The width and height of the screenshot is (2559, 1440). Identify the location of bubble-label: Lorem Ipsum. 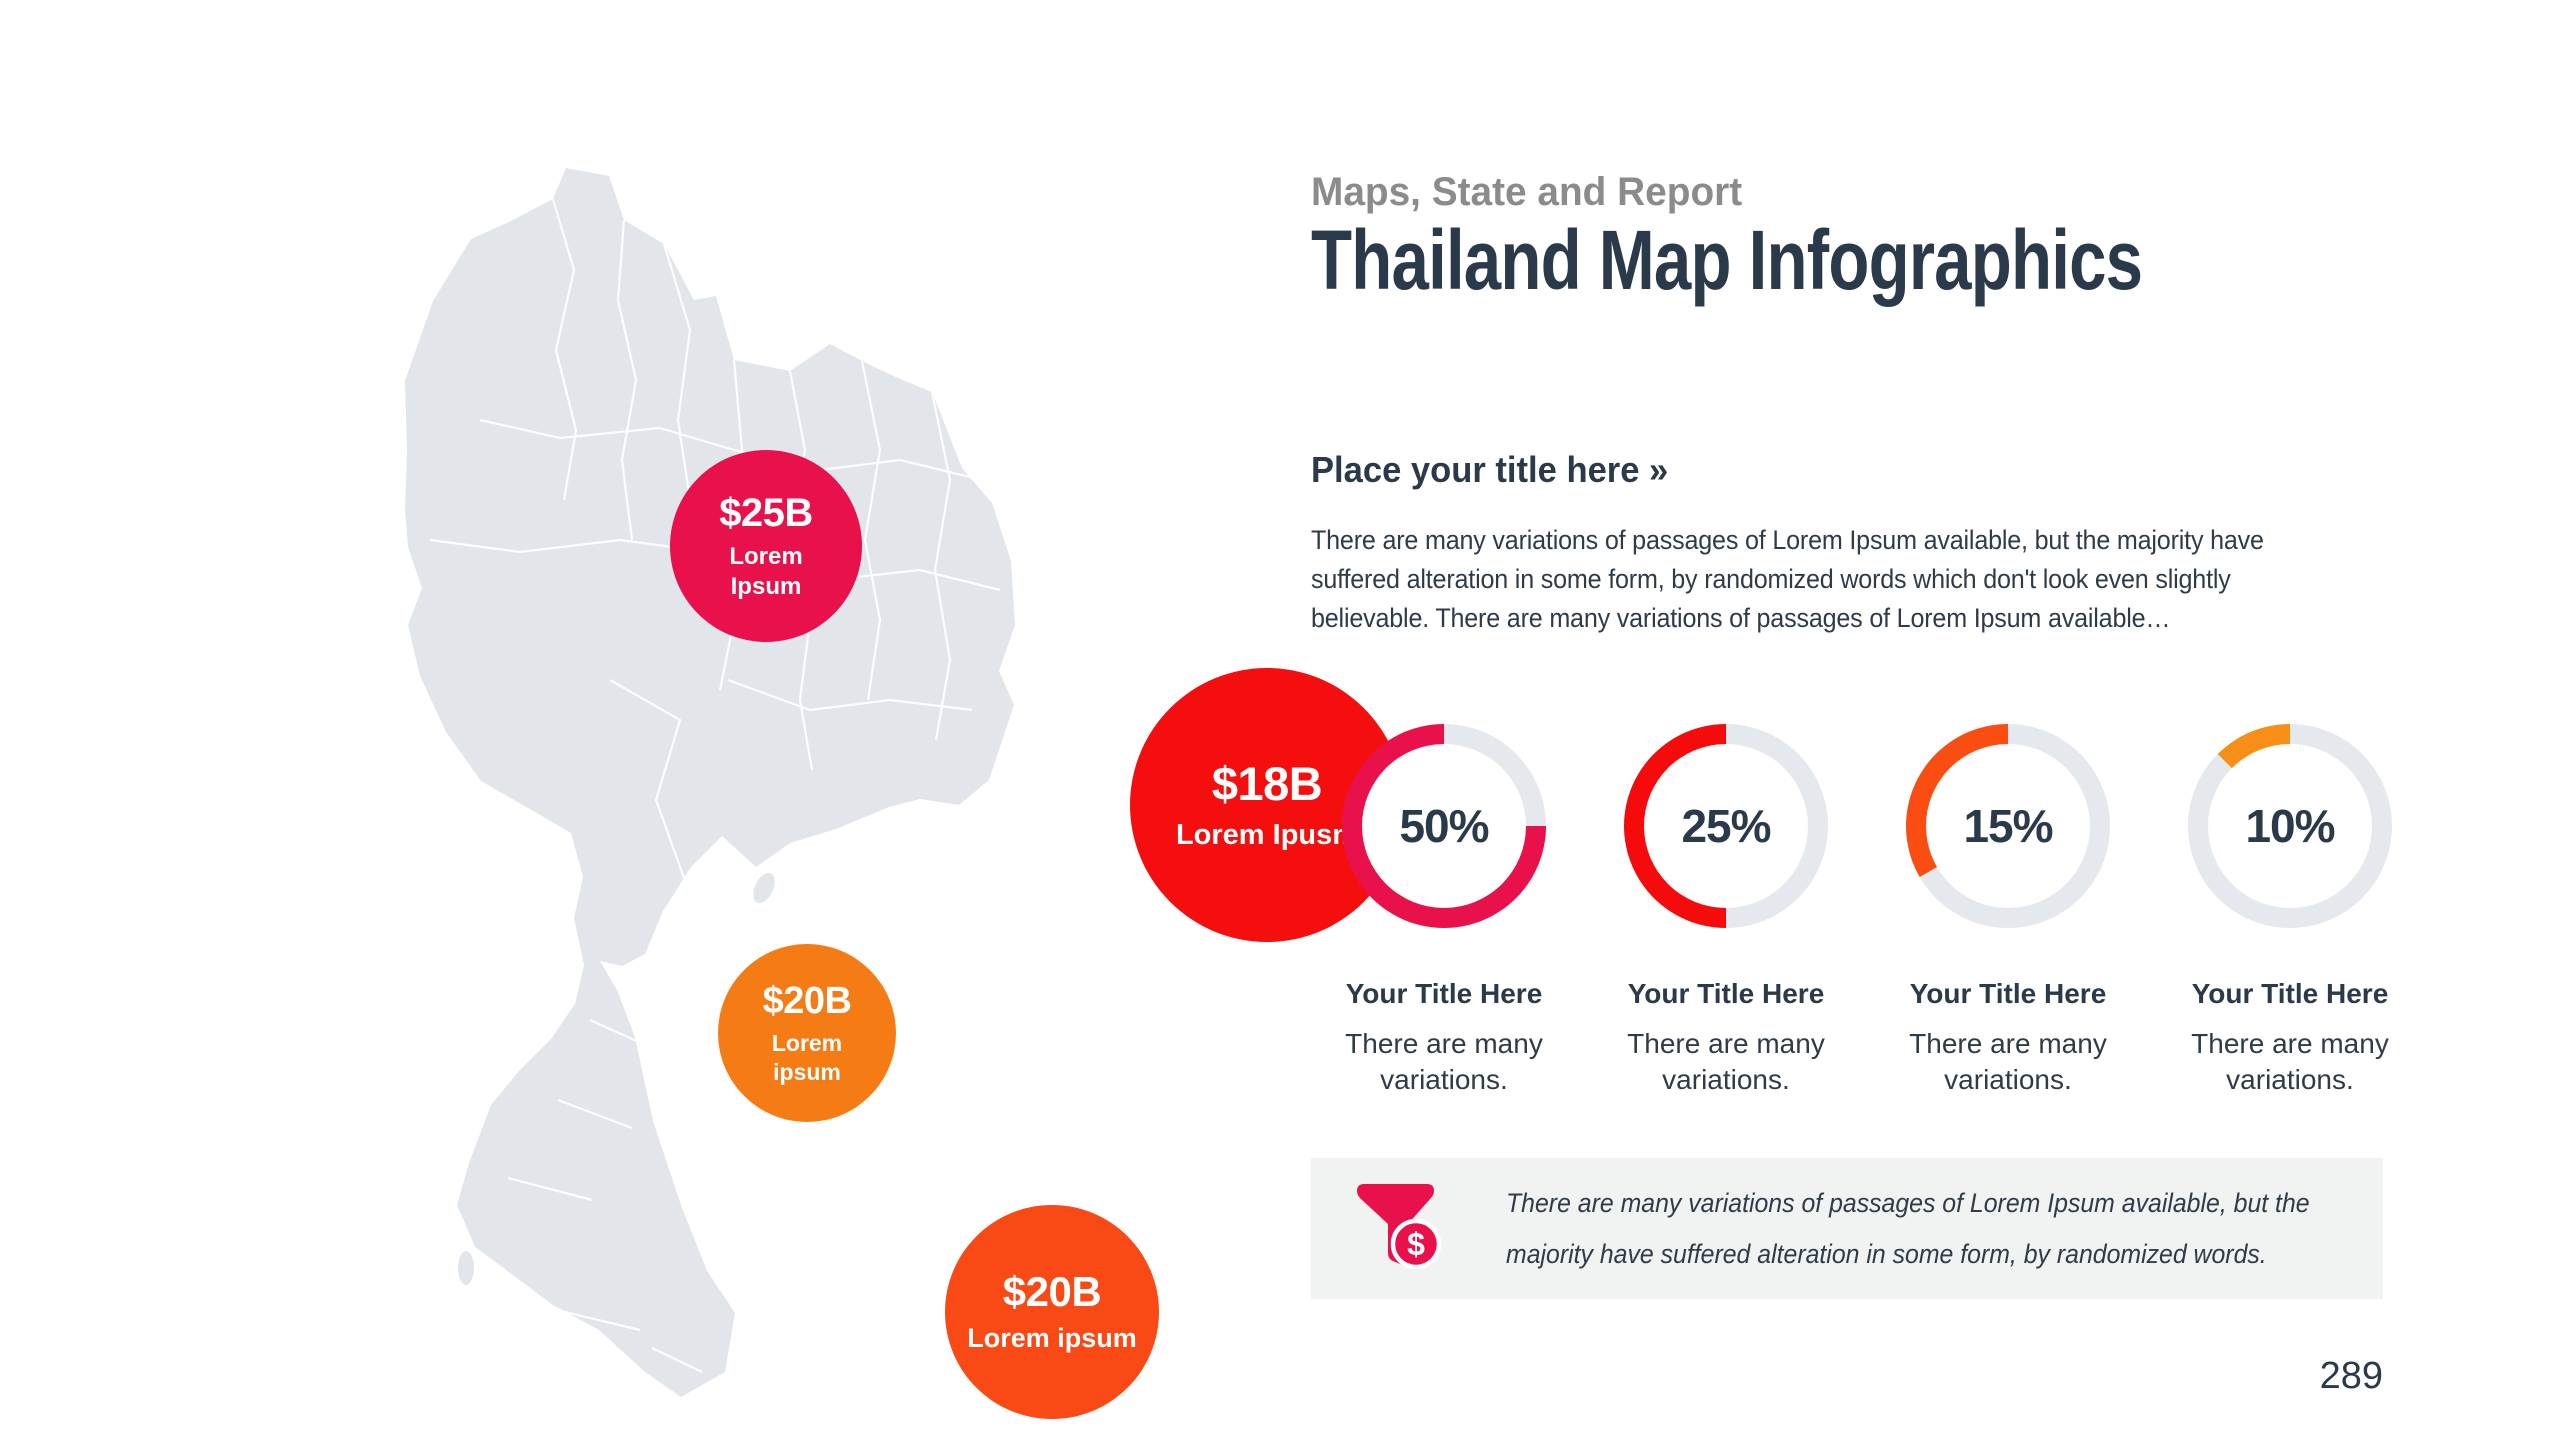
(766, 571).